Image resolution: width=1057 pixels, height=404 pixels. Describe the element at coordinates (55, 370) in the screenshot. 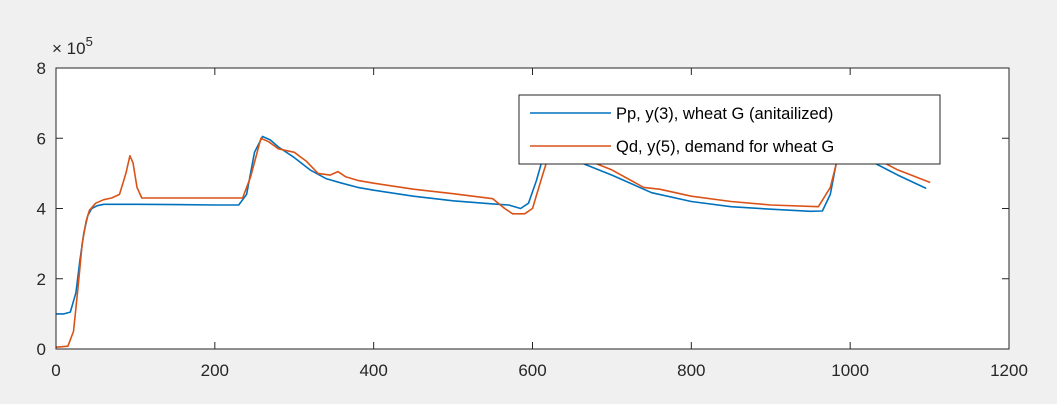

I see `x-tick-label: 0` at that location.